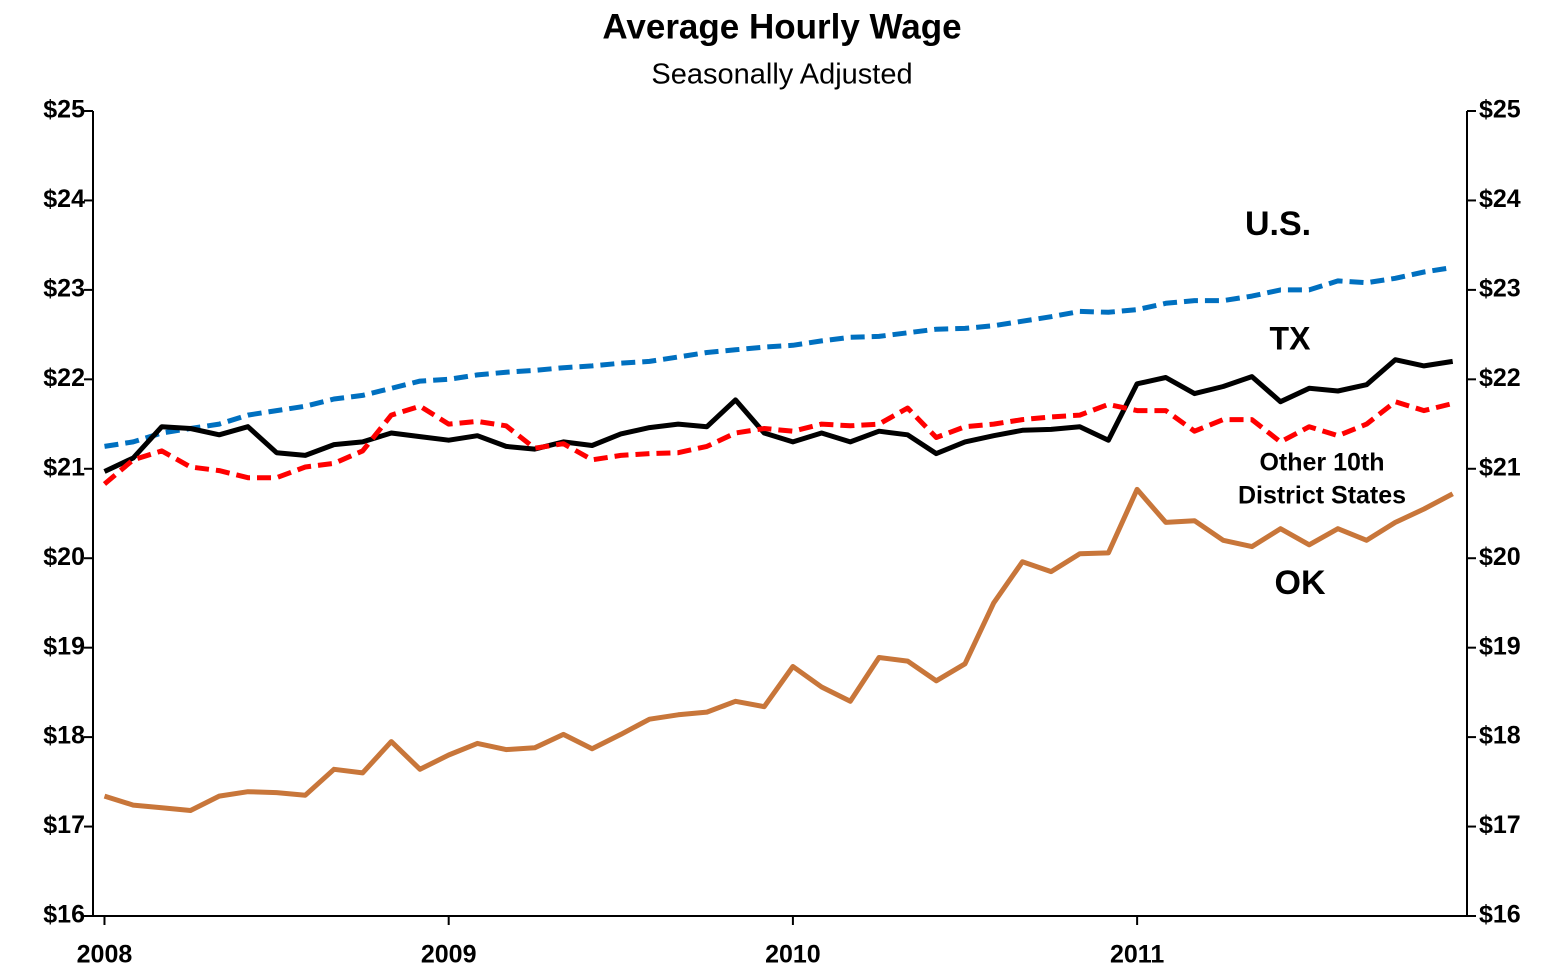  Describe the element at coordinates (64, 199) in the screenshot. I see `y-tick-label: $24` at that location.